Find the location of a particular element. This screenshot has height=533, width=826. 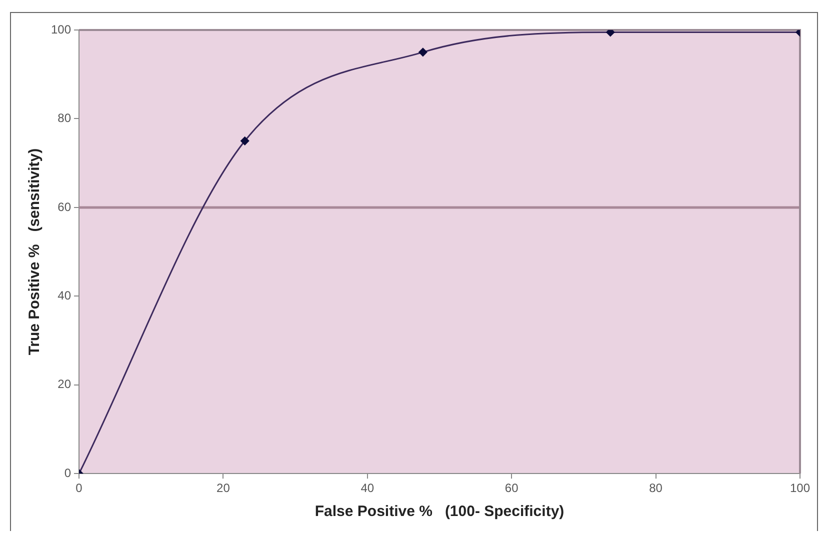

y-tick-label: 0 is located at coordinates (68, 473).